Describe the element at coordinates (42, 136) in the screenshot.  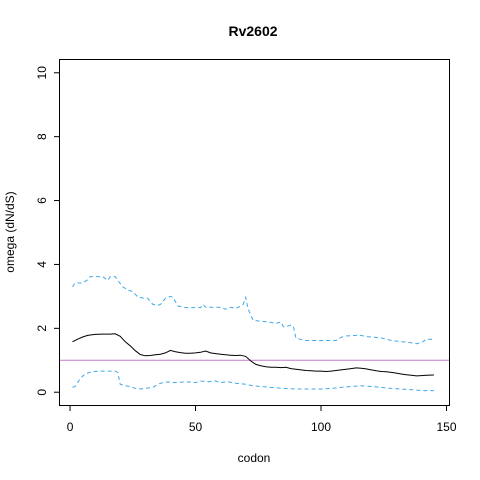
I see `y-tick-label: 8` at that location.